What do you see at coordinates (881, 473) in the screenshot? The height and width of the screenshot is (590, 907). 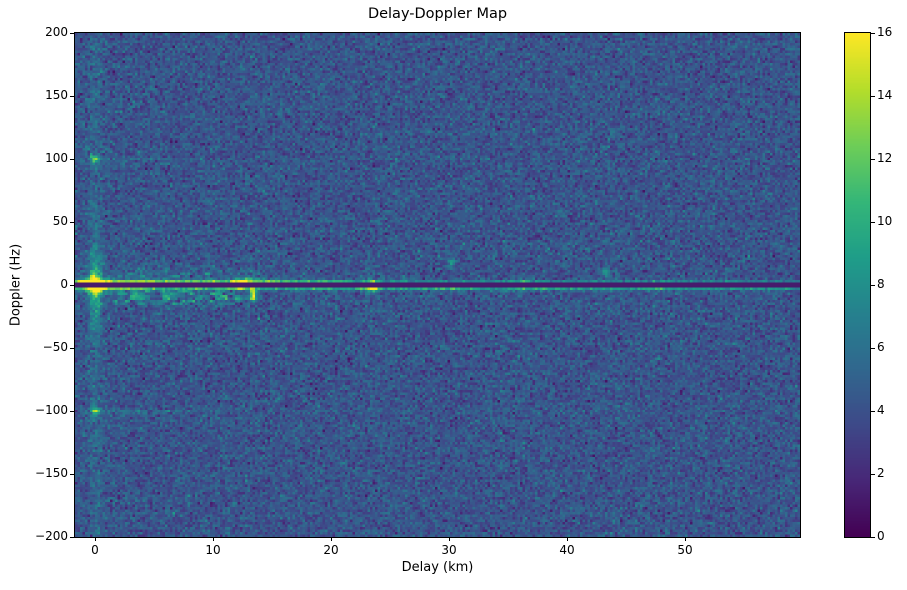 I see `cbtick-label: 2` at bounding box center [881, 473].